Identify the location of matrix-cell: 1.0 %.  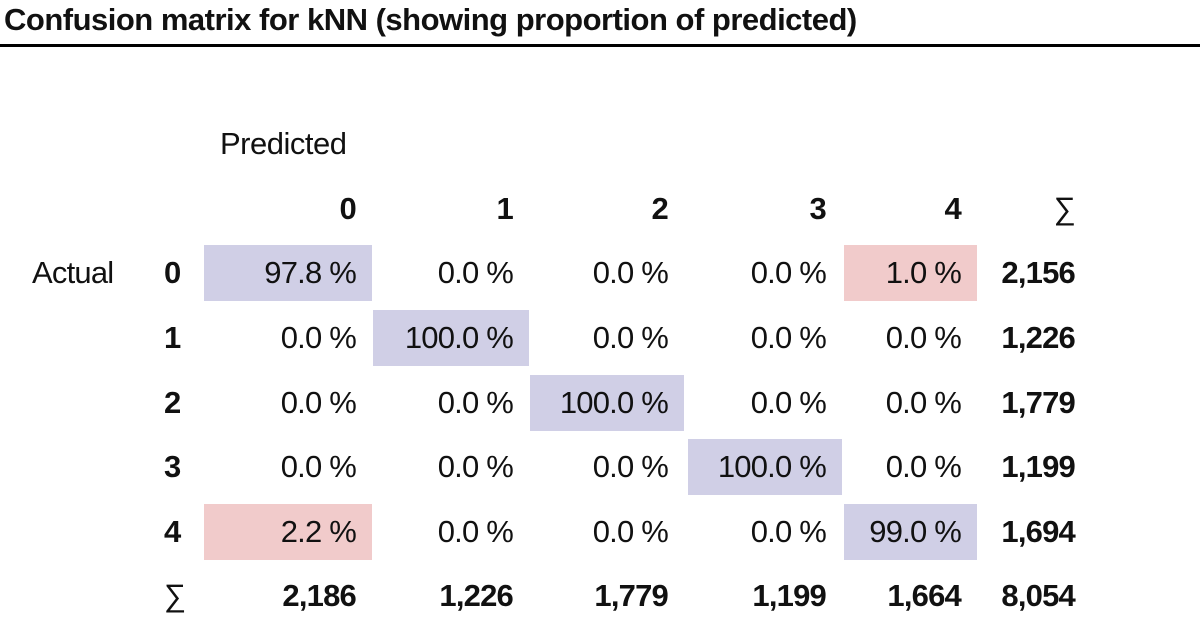
(910, 273).